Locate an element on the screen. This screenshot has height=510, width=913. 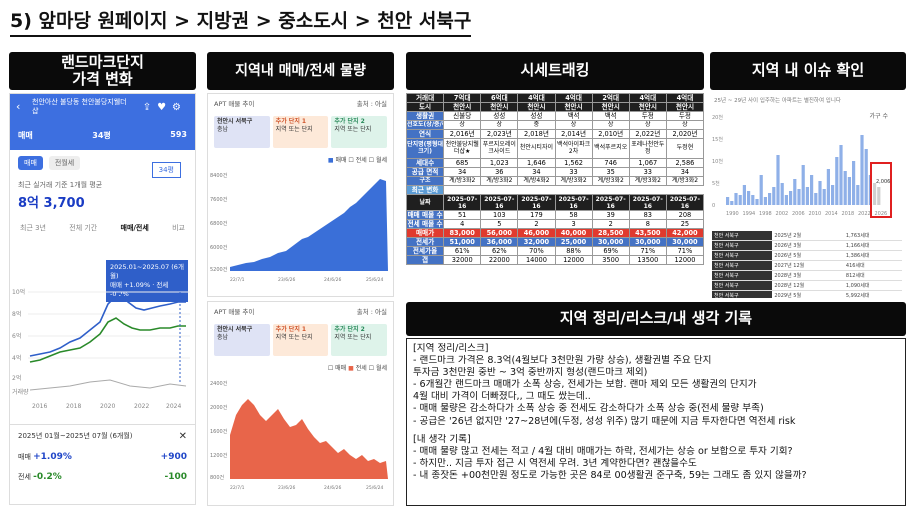
note-line: 투자금 3천만원 중반 ~ 3억 중반까지 형성(랜드마크 제외) is located at coordinates (530, 373).